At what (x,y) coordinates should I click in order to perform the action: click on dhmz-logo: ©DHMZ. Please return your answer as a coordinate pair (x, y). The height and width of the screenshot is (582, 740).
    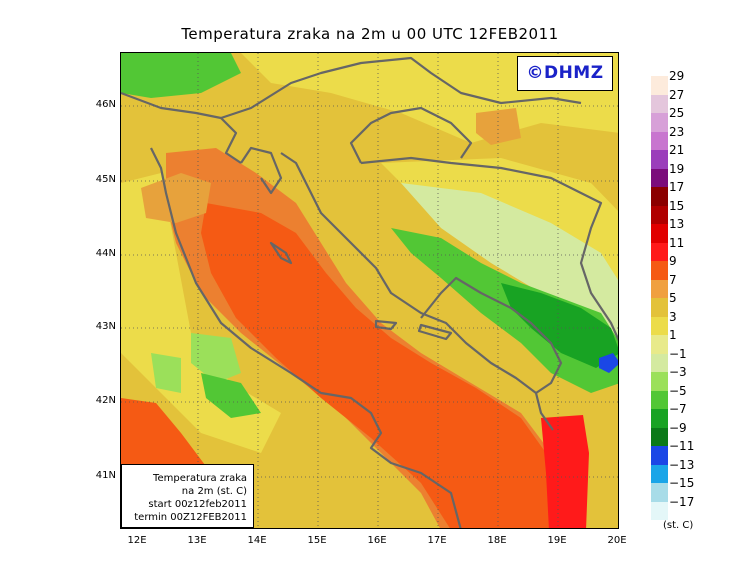
    Looking at the image, I should click on (565, 73).